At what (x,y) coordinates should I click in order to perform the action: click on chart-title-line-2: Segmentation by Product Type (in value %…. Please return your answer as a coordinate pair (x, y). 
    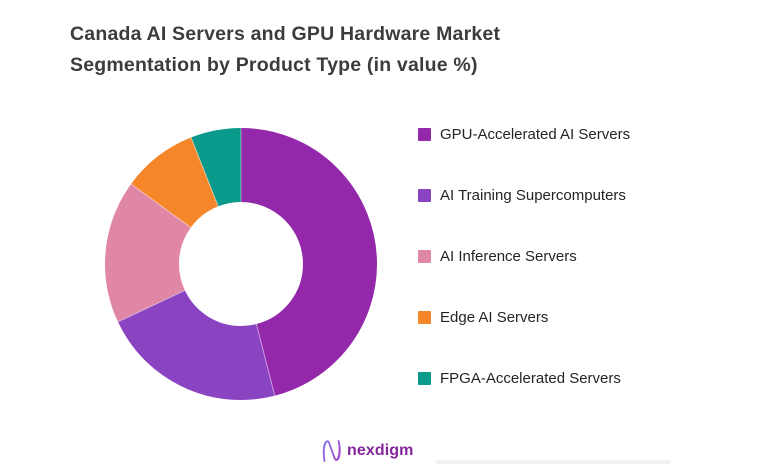
    Looking at the image, I should click on (274, 65).